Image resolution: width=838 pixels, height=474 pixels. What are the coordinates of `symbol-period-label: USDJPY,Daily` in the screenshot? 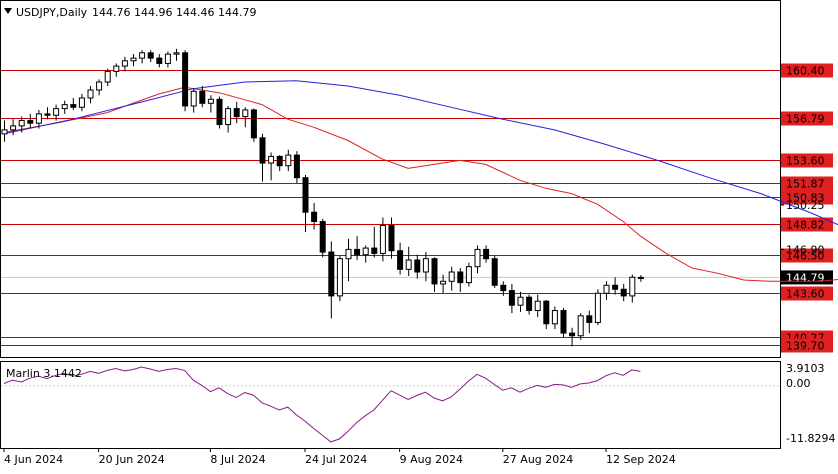 It's located at (52, 12).